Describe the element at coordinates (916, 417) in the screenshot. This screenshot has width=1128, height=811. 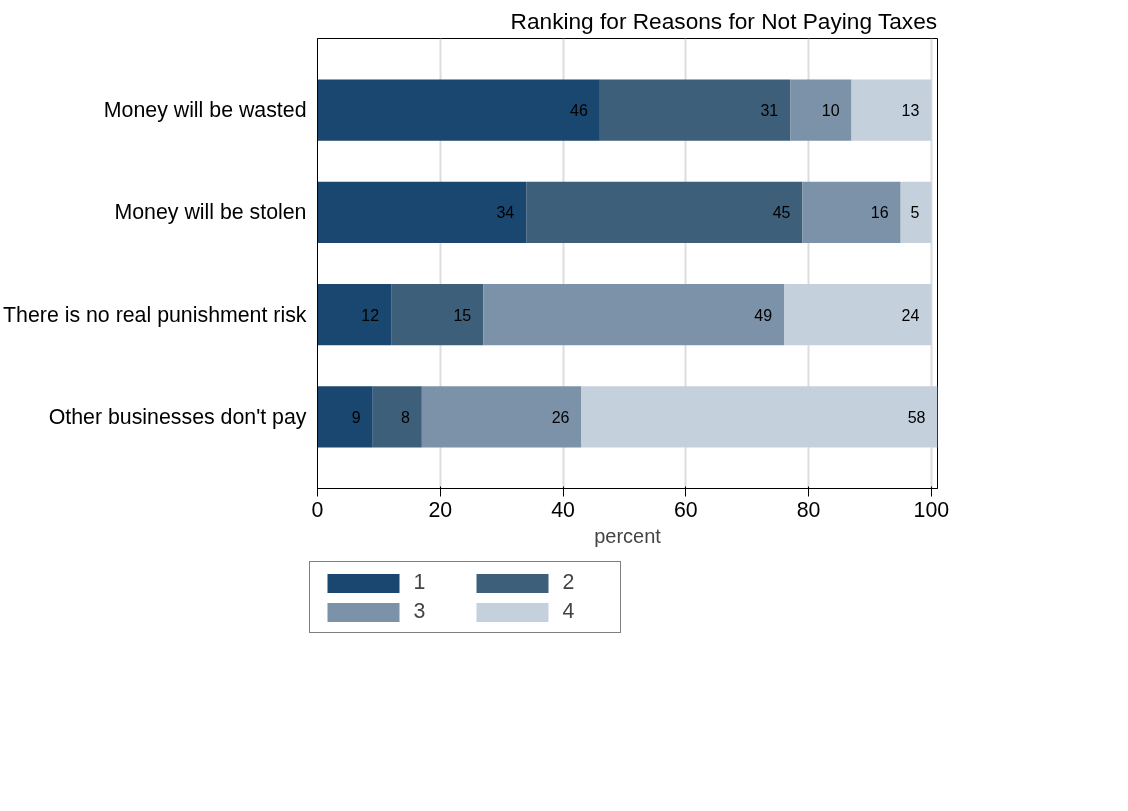
I see `data-label: 58` at that location.